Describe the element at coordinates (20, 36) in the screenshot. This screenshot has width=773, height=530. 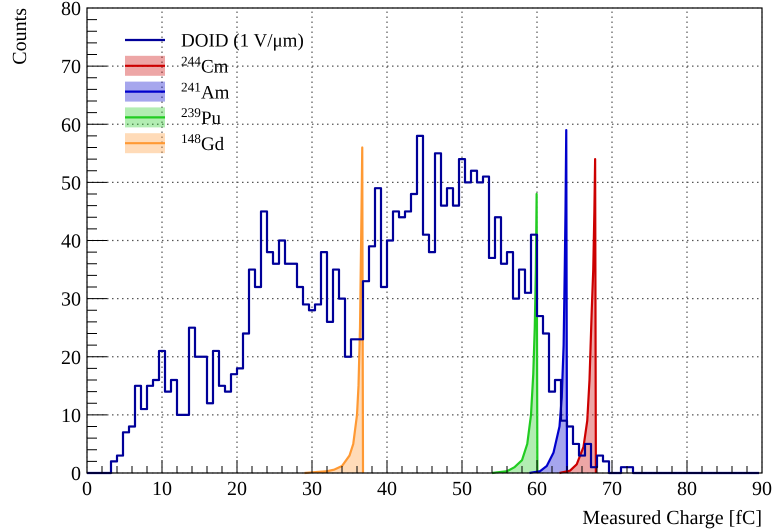
I see `y-axis-title: Counts` at that location.